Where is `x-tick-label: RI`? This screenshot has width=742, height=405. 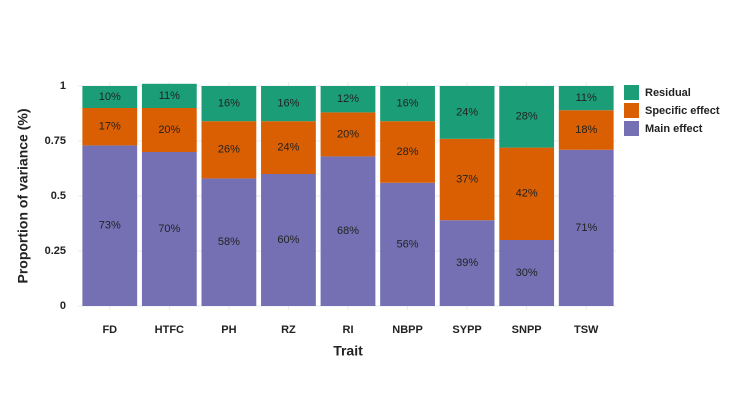 x-tick-label: RI is located at coordinates (348, 330).